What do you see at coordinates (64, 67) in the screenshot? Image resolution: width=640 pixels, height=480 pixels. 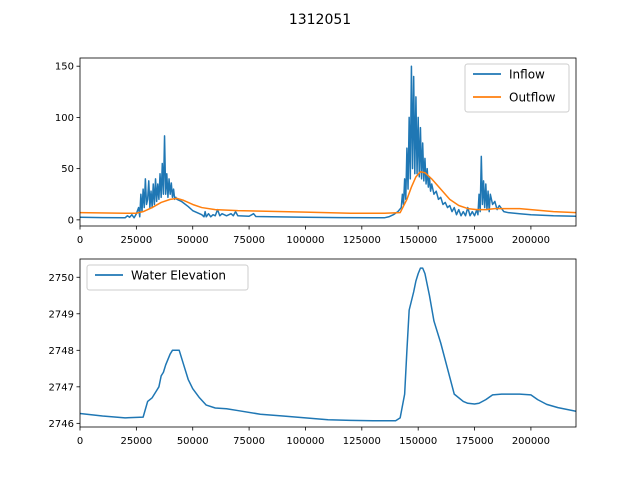 I see `y-tick-label: 150` at bounding box center [64, 67].